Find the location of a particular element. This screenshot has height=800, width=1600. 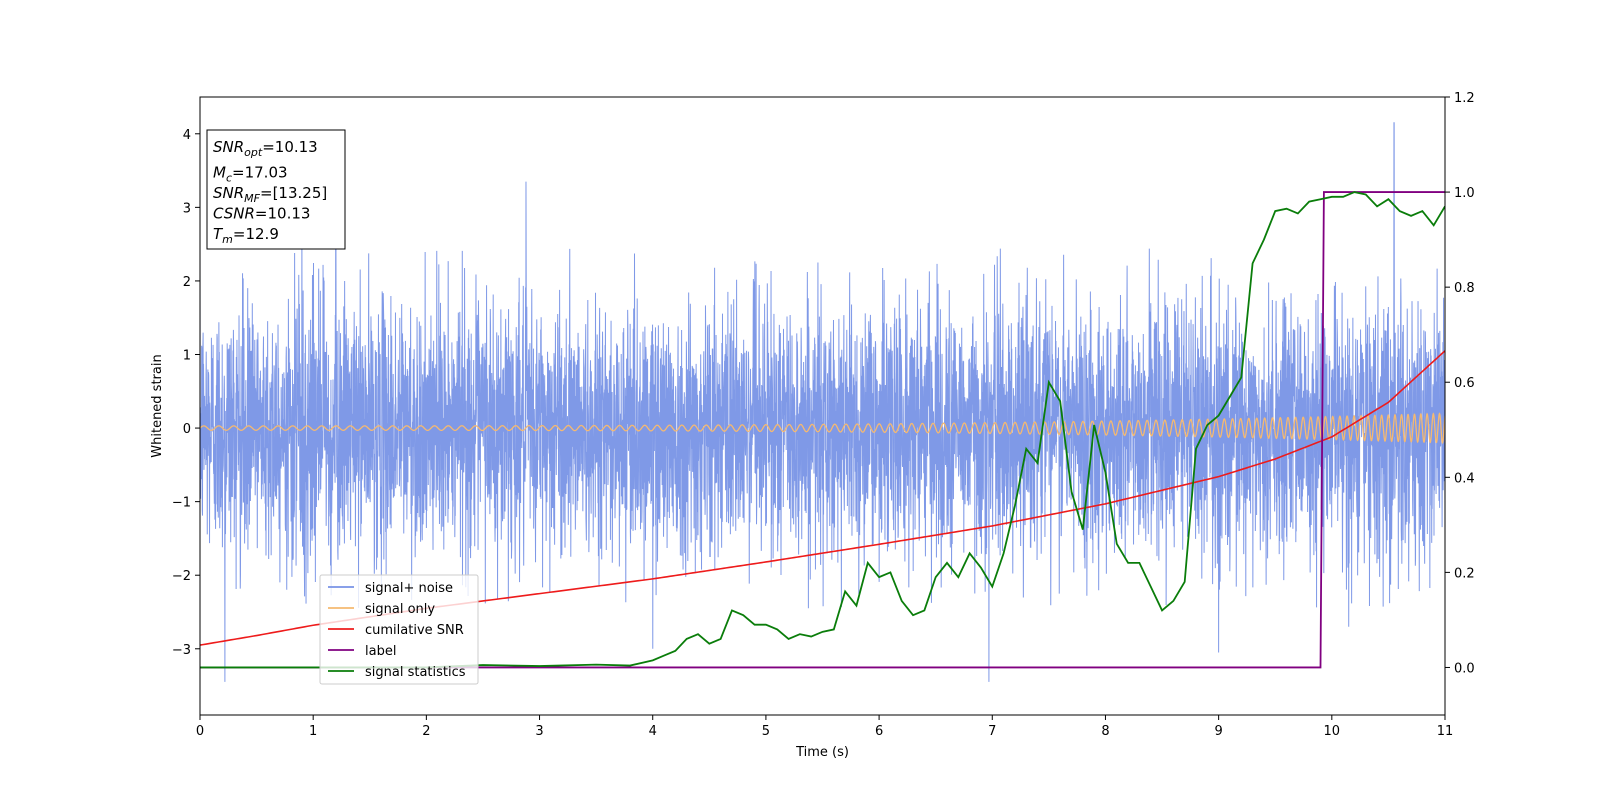

y-left-tick-label: 2 is located at coordinates (187, 282).